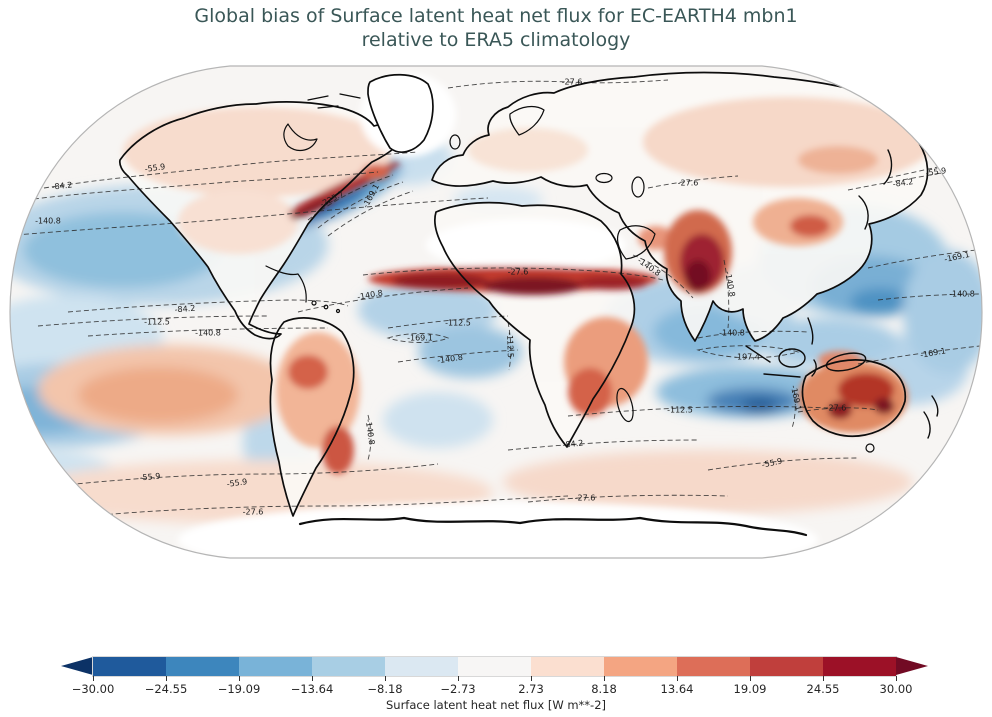 The image size is (992, 717). What do you see at coordinates (534, 324) in the screenshot?
I see `coast-africa` at bounding box center [534, 324].